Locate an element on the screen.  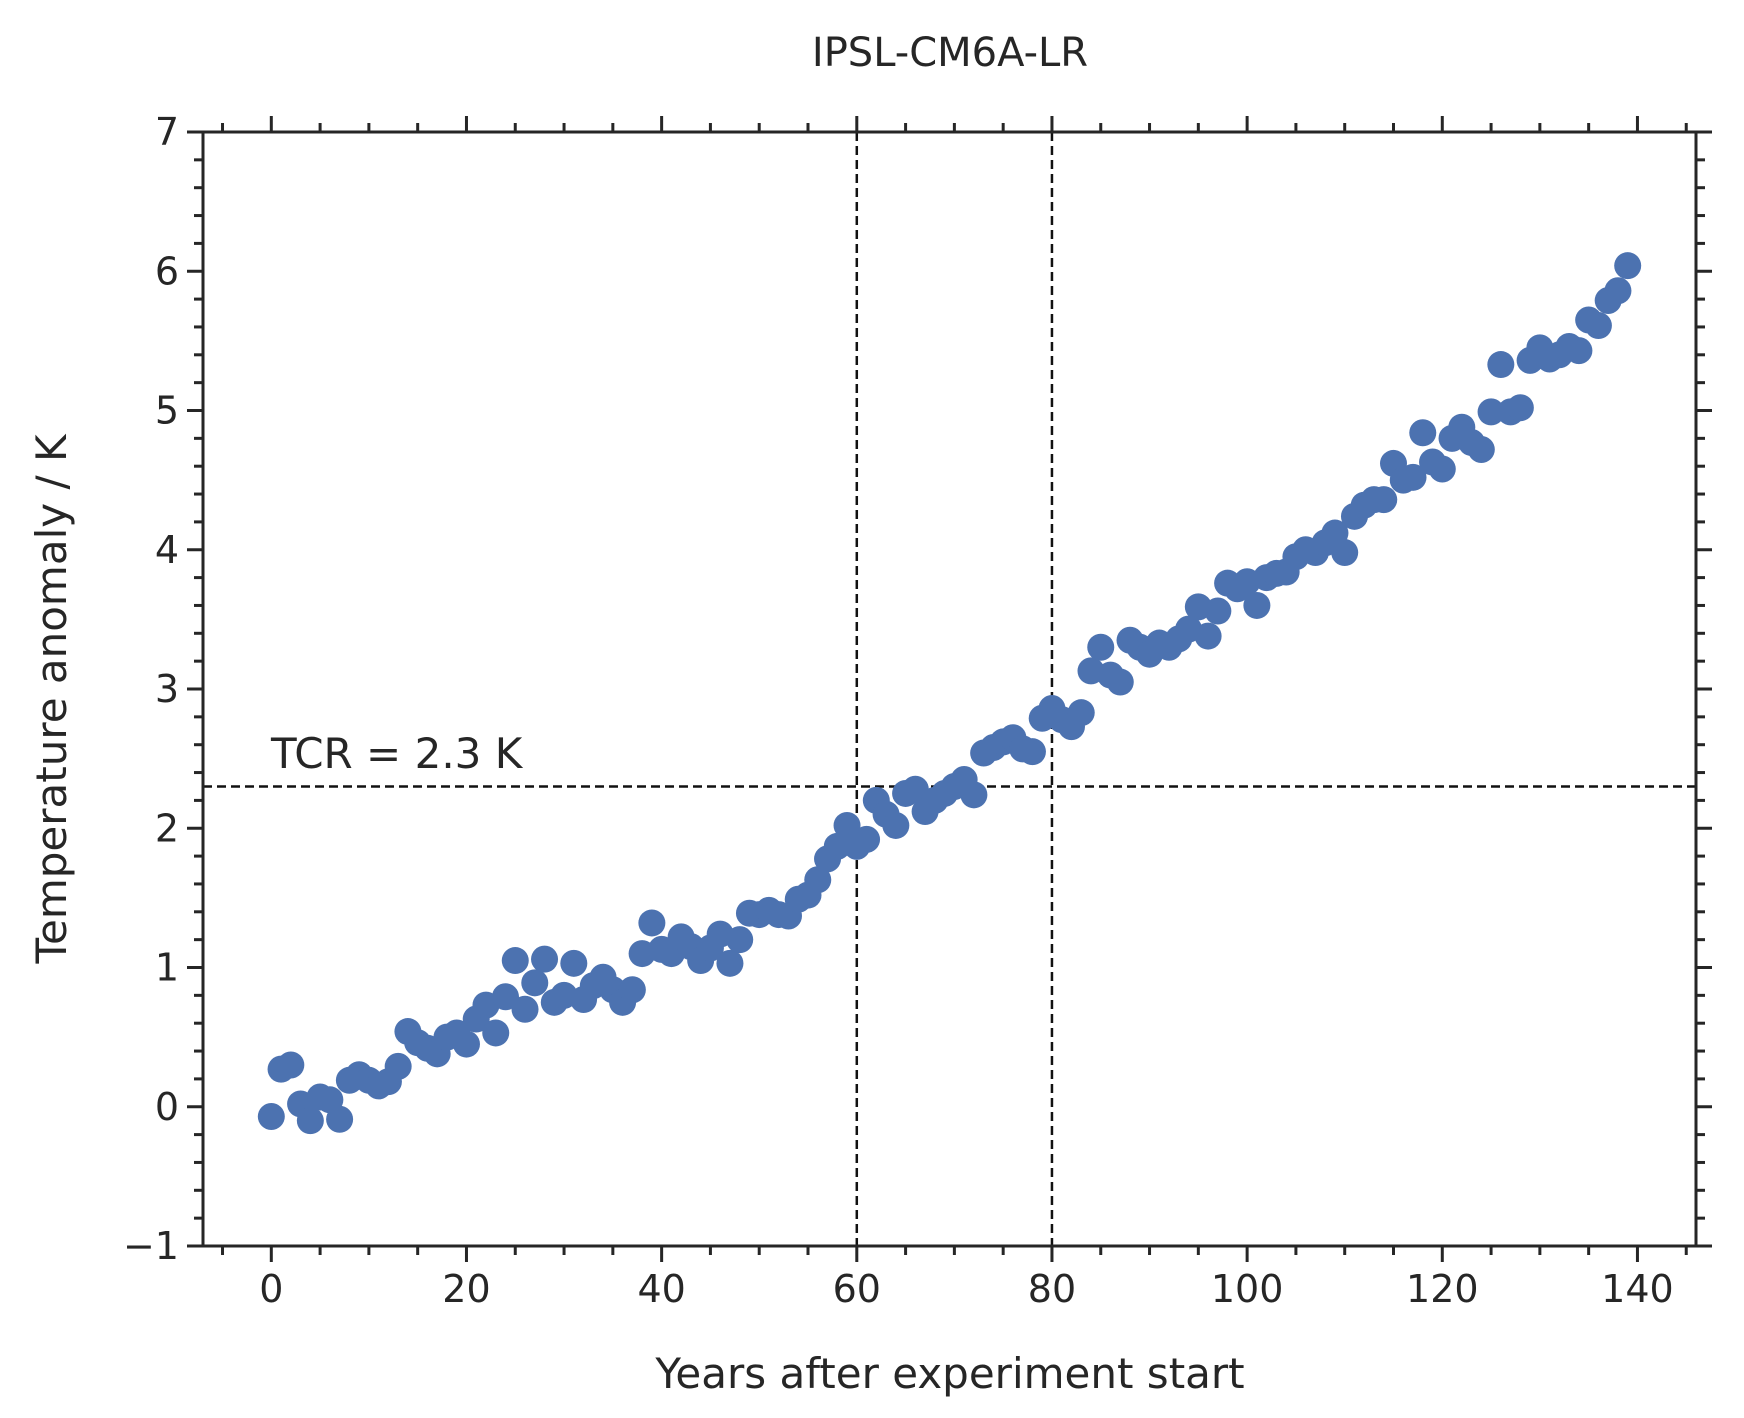
x-tick-label: 120 is located at coordinates (1442, 1289).